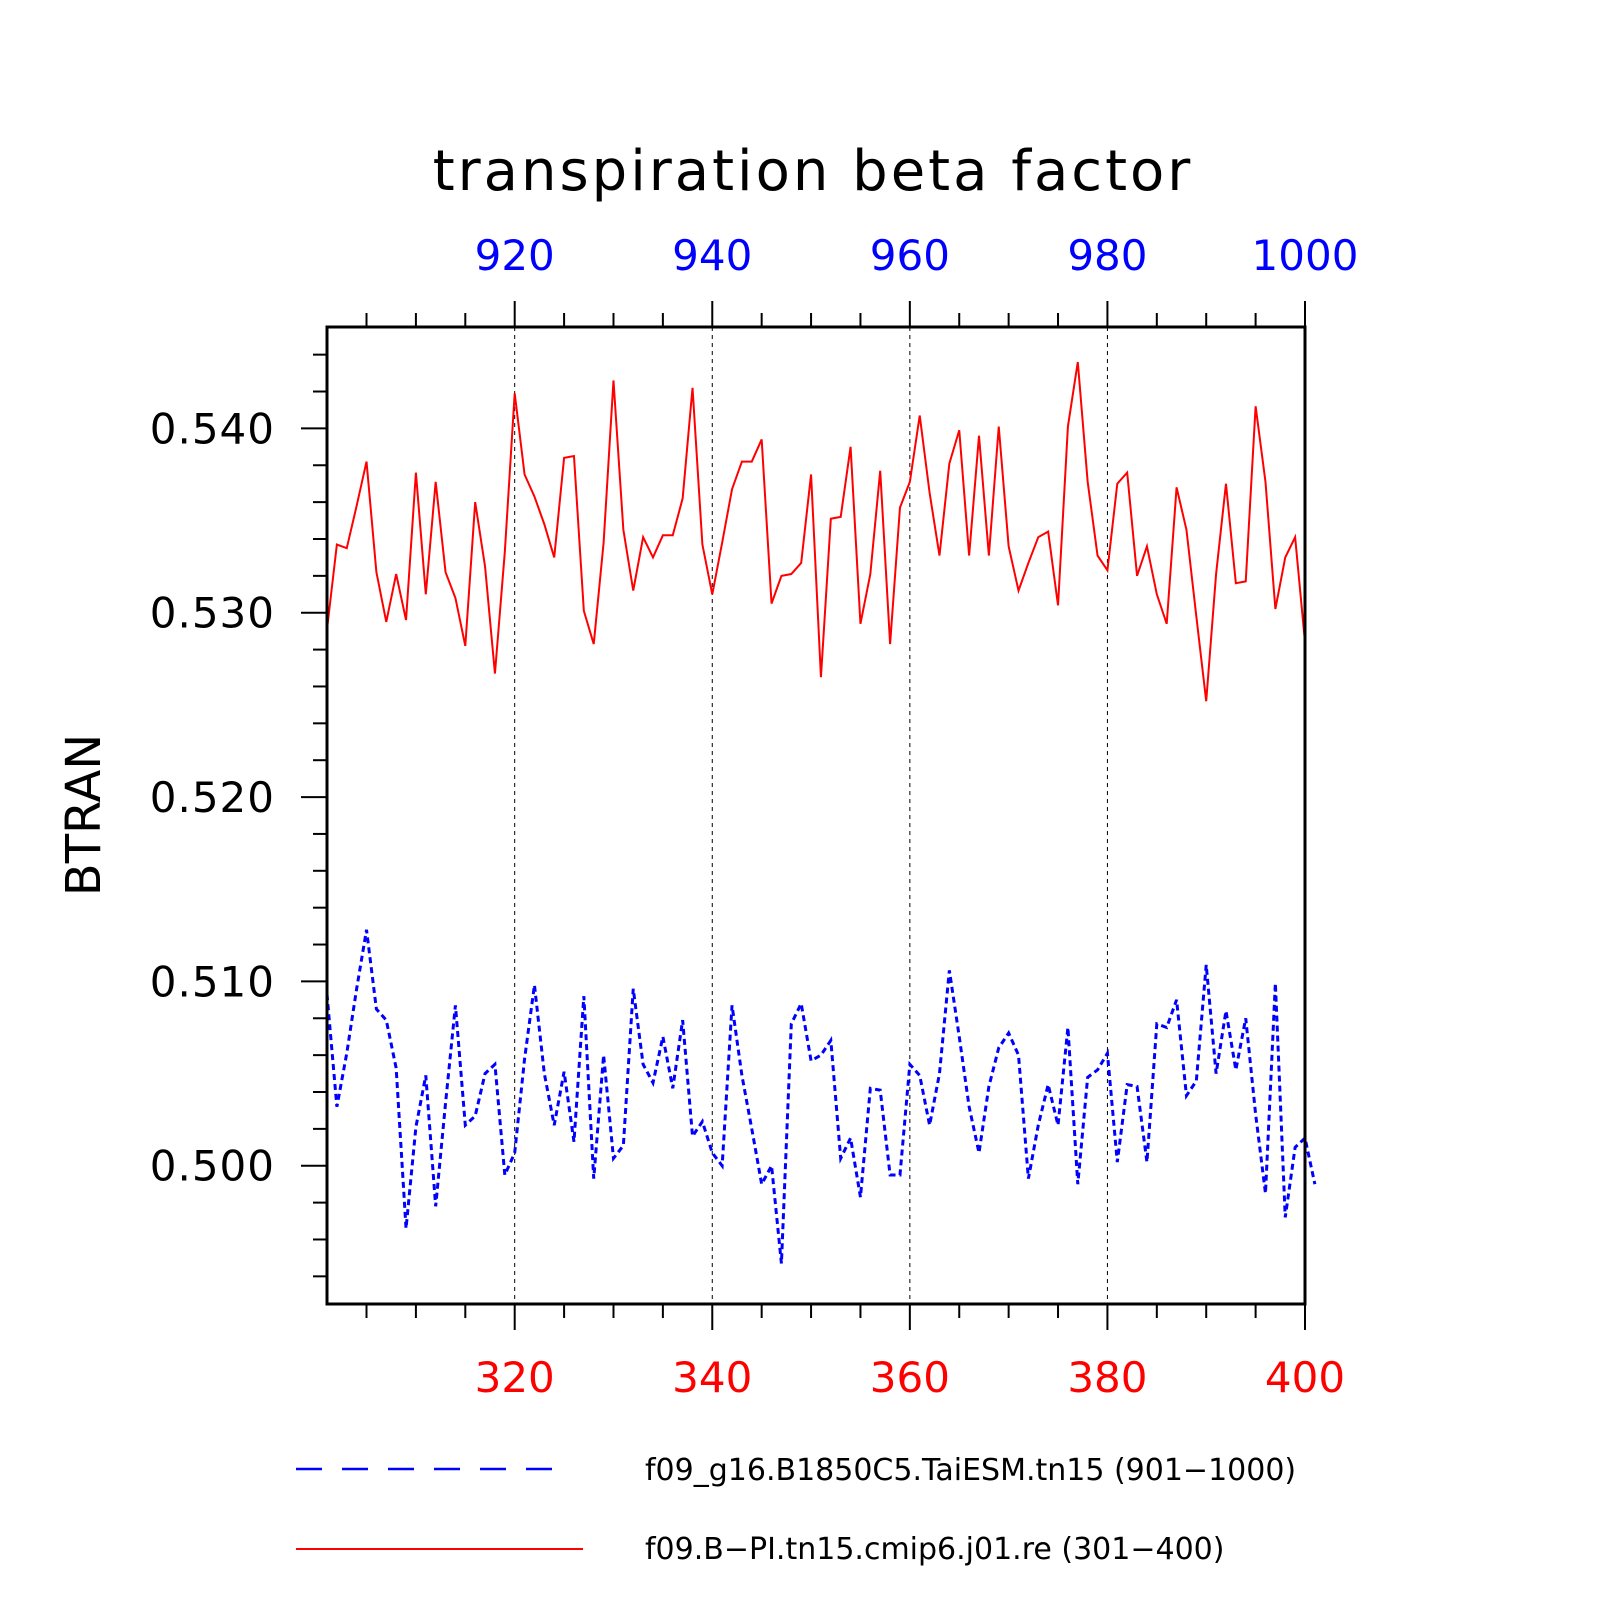  Describe the element at coordinates (515, 1377) in the screenshot. I see `bottom-x-tick-label: 320` at that location.